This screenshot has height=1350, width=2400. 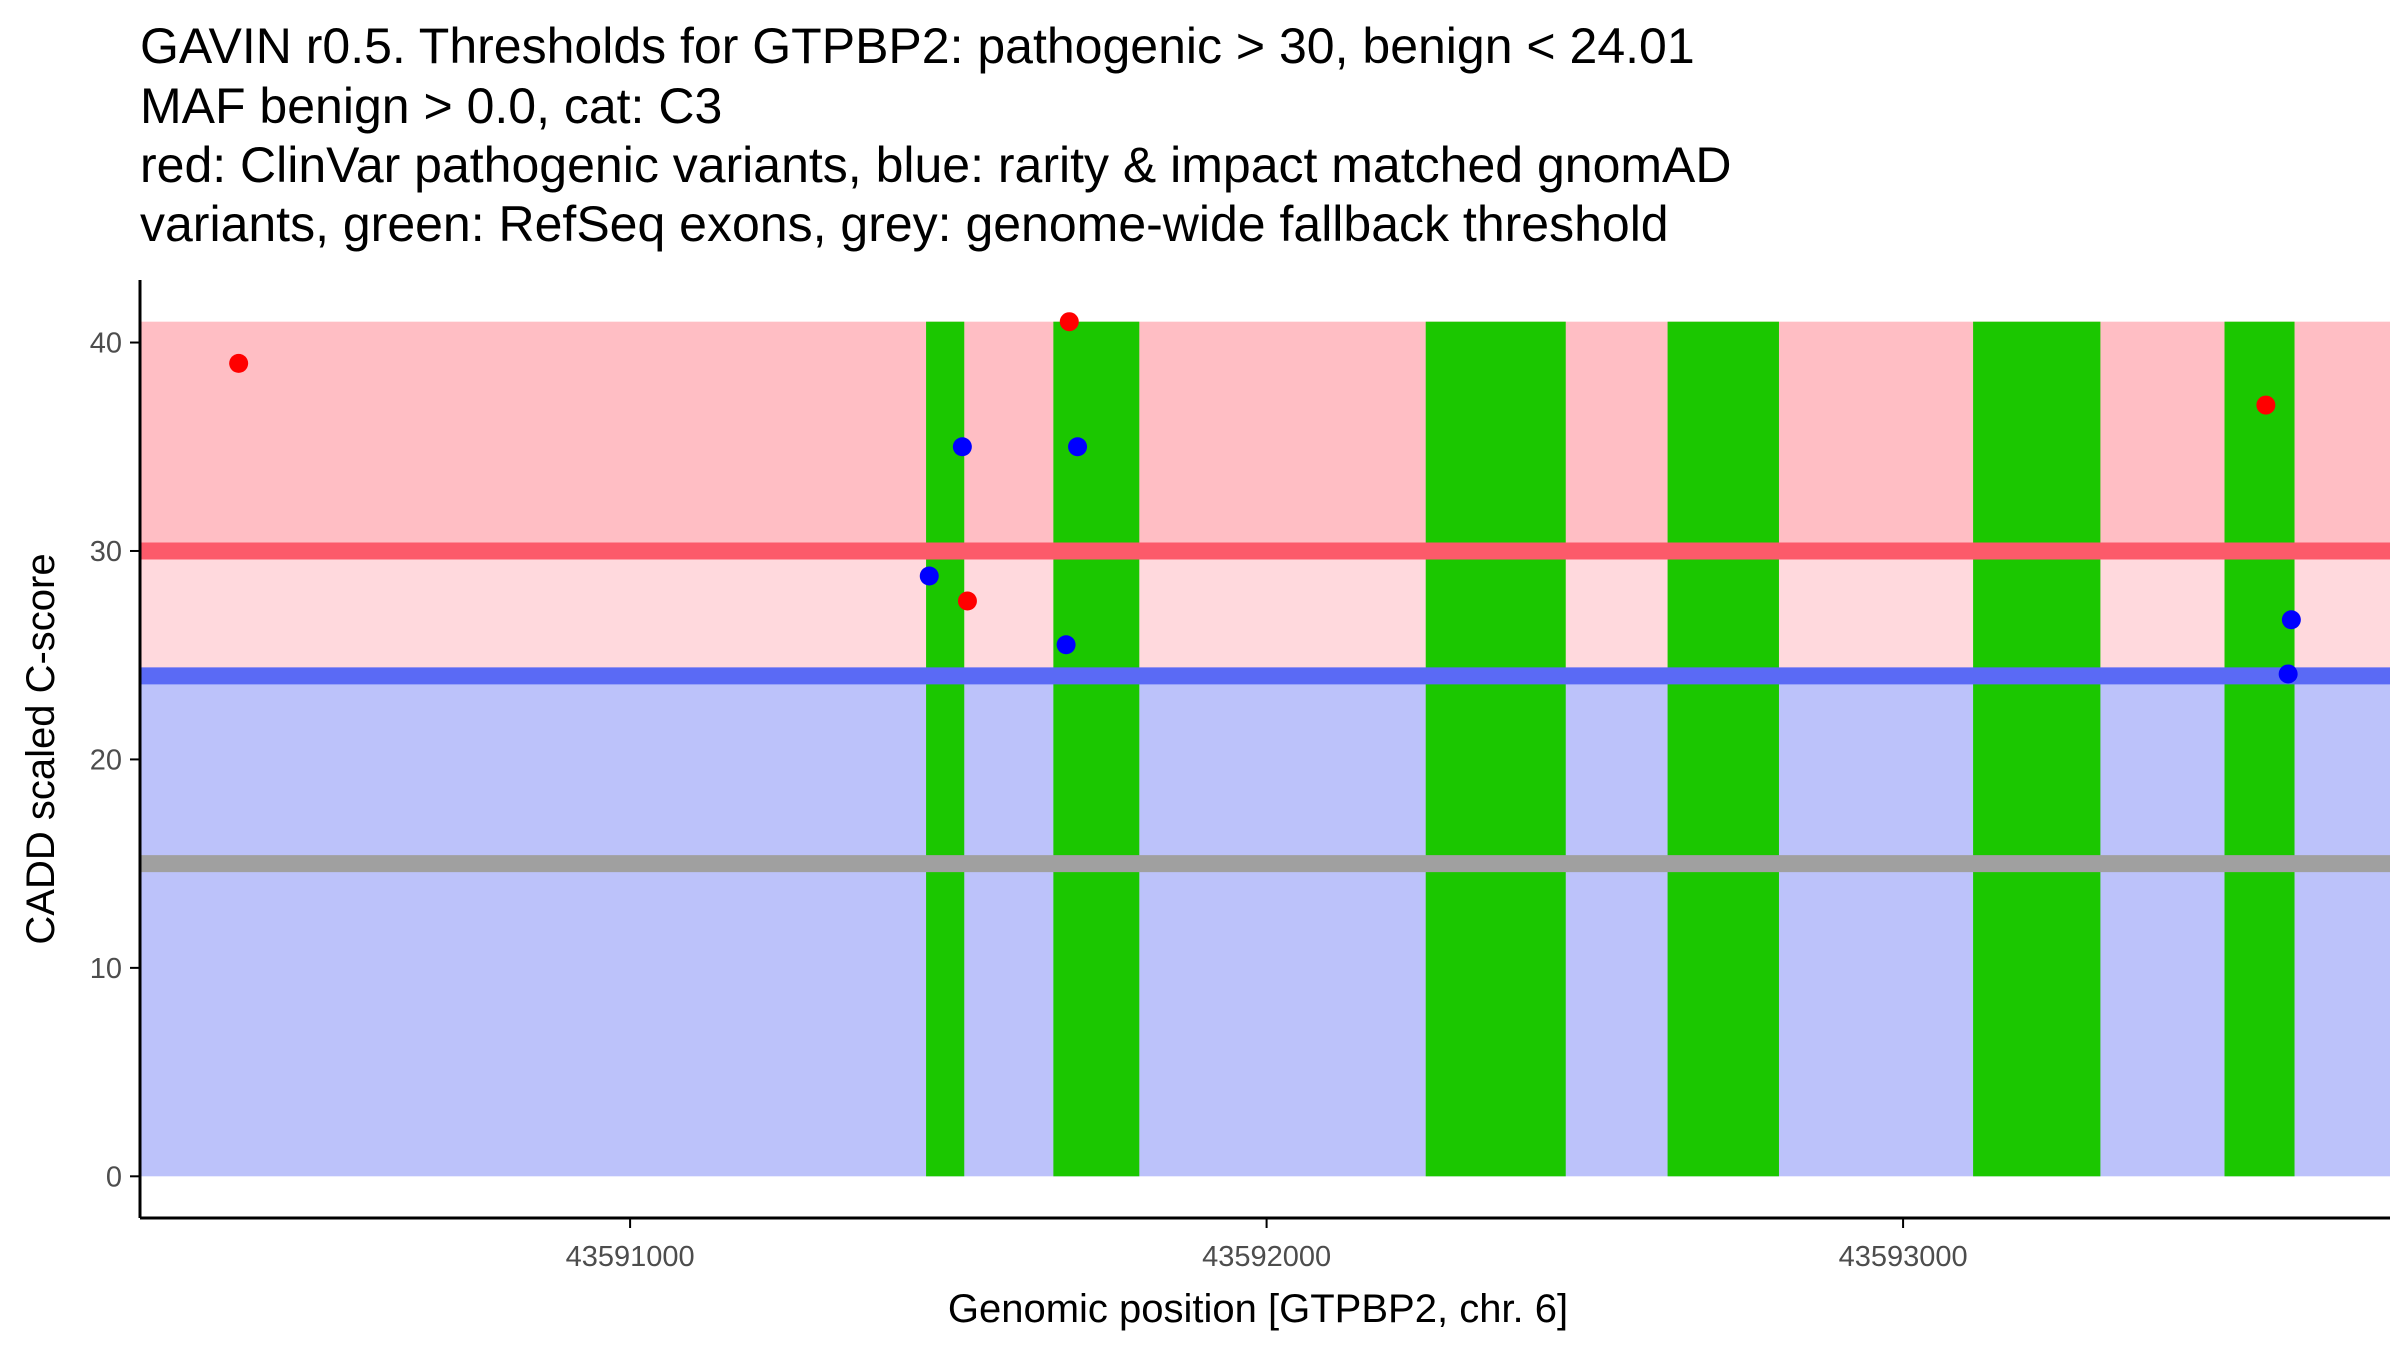 What do you see at coordinates (106, 344) in the screenshot?
I see `y-tick-label-40: 40` at bounding box center [106, 344].